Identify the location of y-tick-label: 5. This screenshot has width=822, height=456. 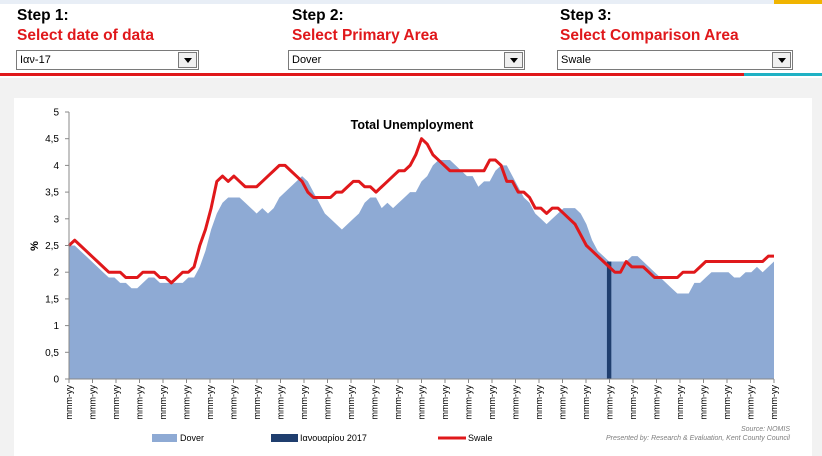
(56, 113).